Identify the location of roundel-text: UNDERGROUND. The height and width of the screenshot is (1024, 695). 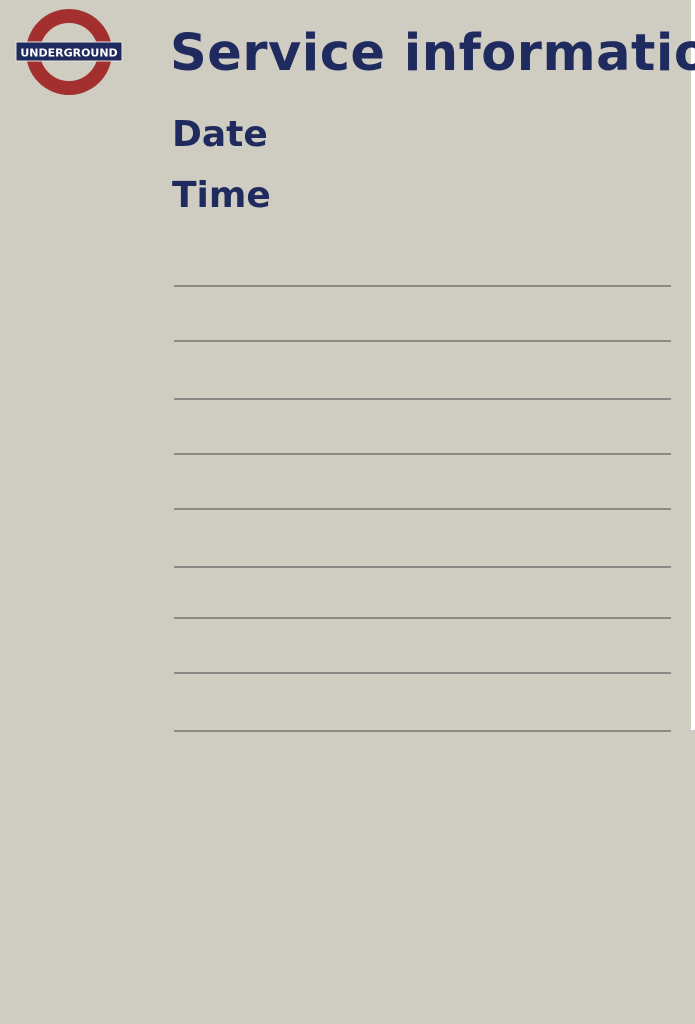
(68, 53).